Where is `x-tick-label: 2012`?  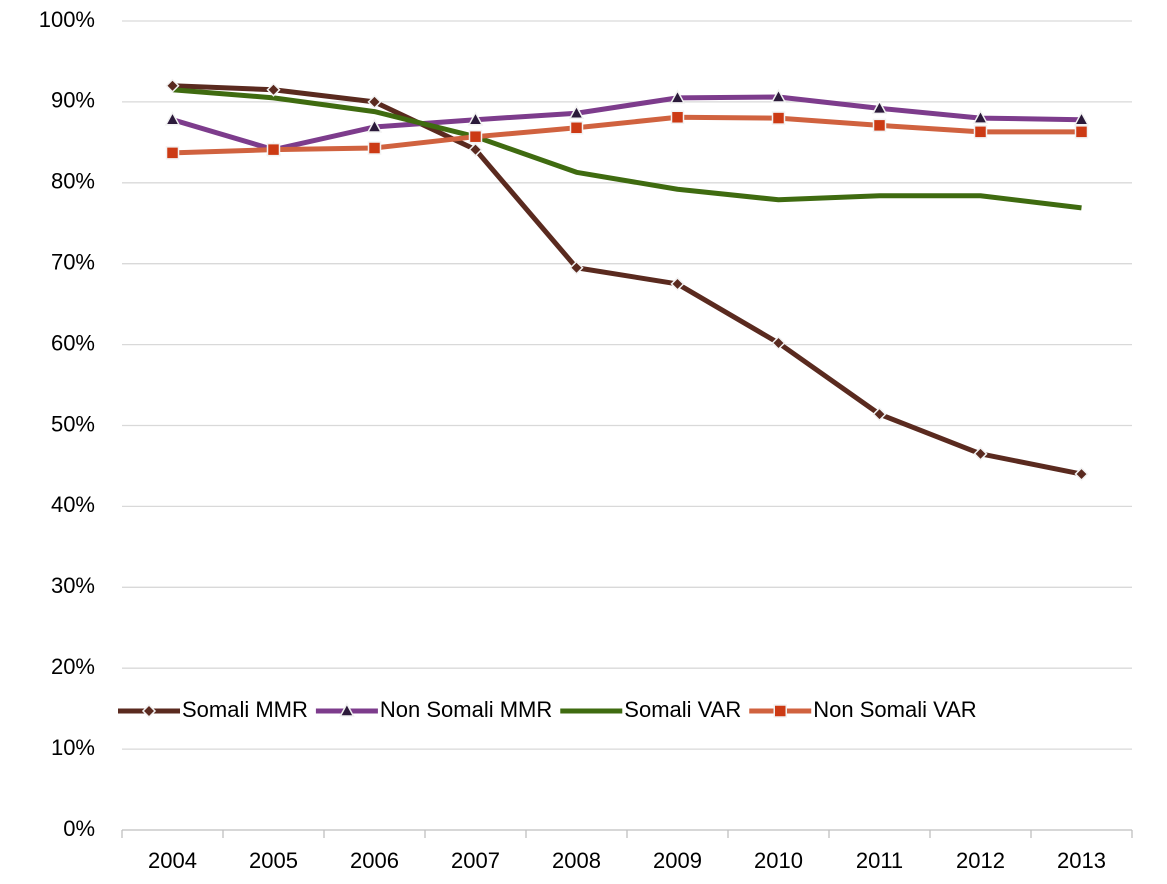 x-tick-label: 2012 is located at coordinates (980, 860).